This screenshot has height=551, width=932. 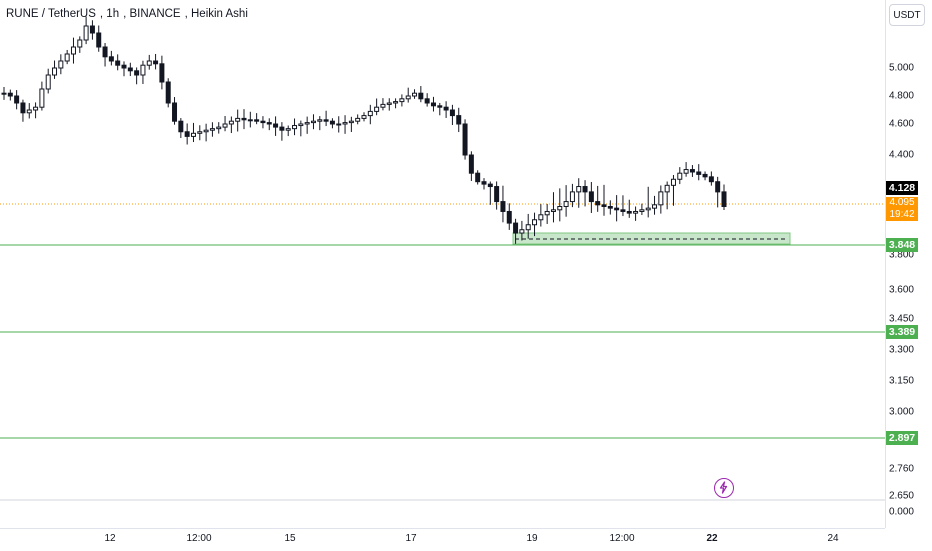 What do you see at coordinates (902, 332) in the screenshot?
I see `level-label-2: 3.389` at bounding box center [902, 332].